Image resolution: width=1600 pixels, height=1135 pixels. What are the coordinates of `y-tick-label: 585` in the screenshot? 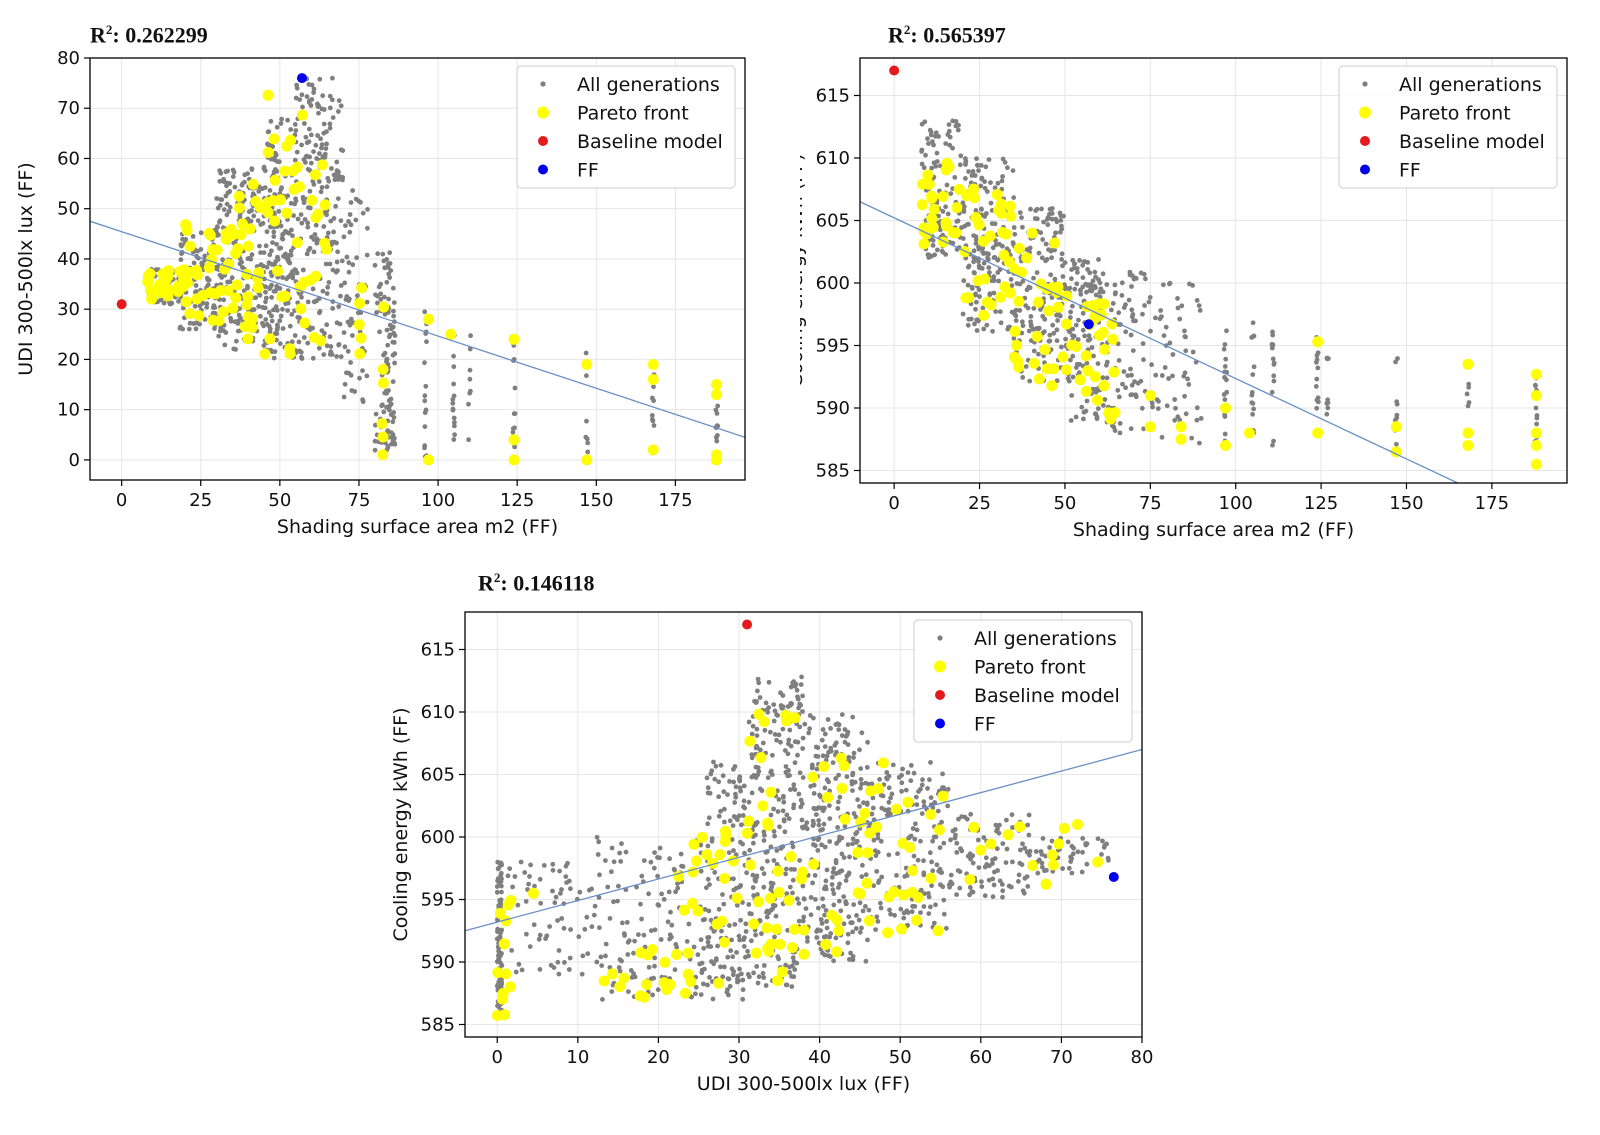 It's located at (833, 471).